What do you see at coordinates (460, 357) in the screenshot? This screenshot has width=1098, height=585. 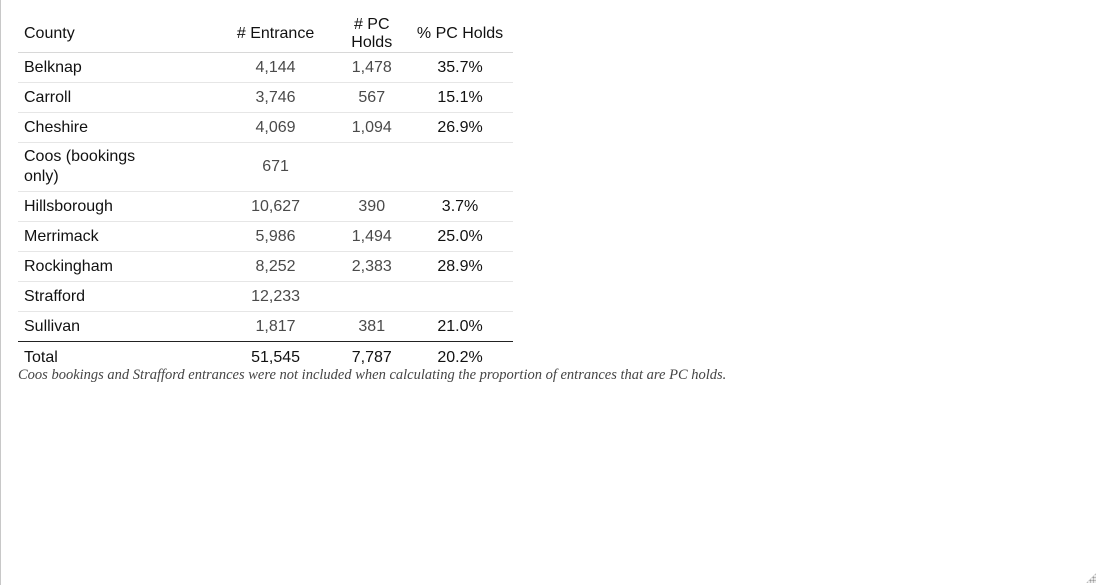 I see `total-pct-pc-holds-cell: 20.2%` at bounding box center [460, 357].